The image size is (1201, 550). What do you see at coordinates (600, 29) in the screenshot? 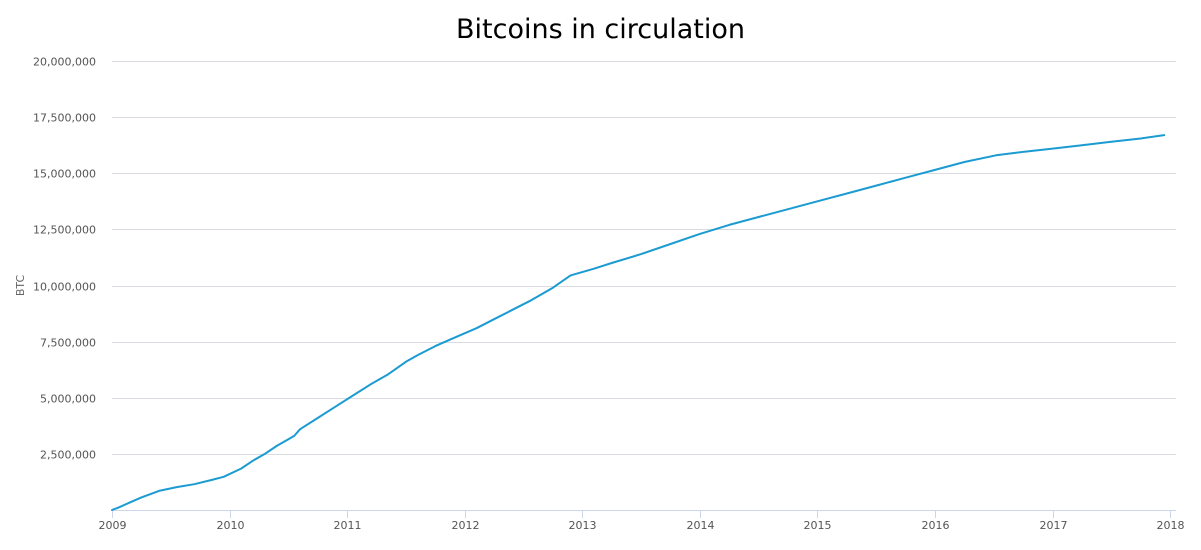
I see `chart-title: Bitcoins in circulation` at bounding box center [600, 29].